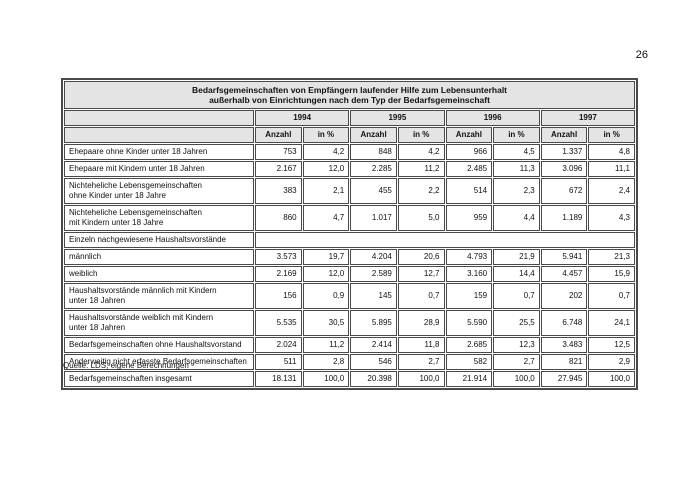  I want to click on value-cell: 202, so click(564, 296).